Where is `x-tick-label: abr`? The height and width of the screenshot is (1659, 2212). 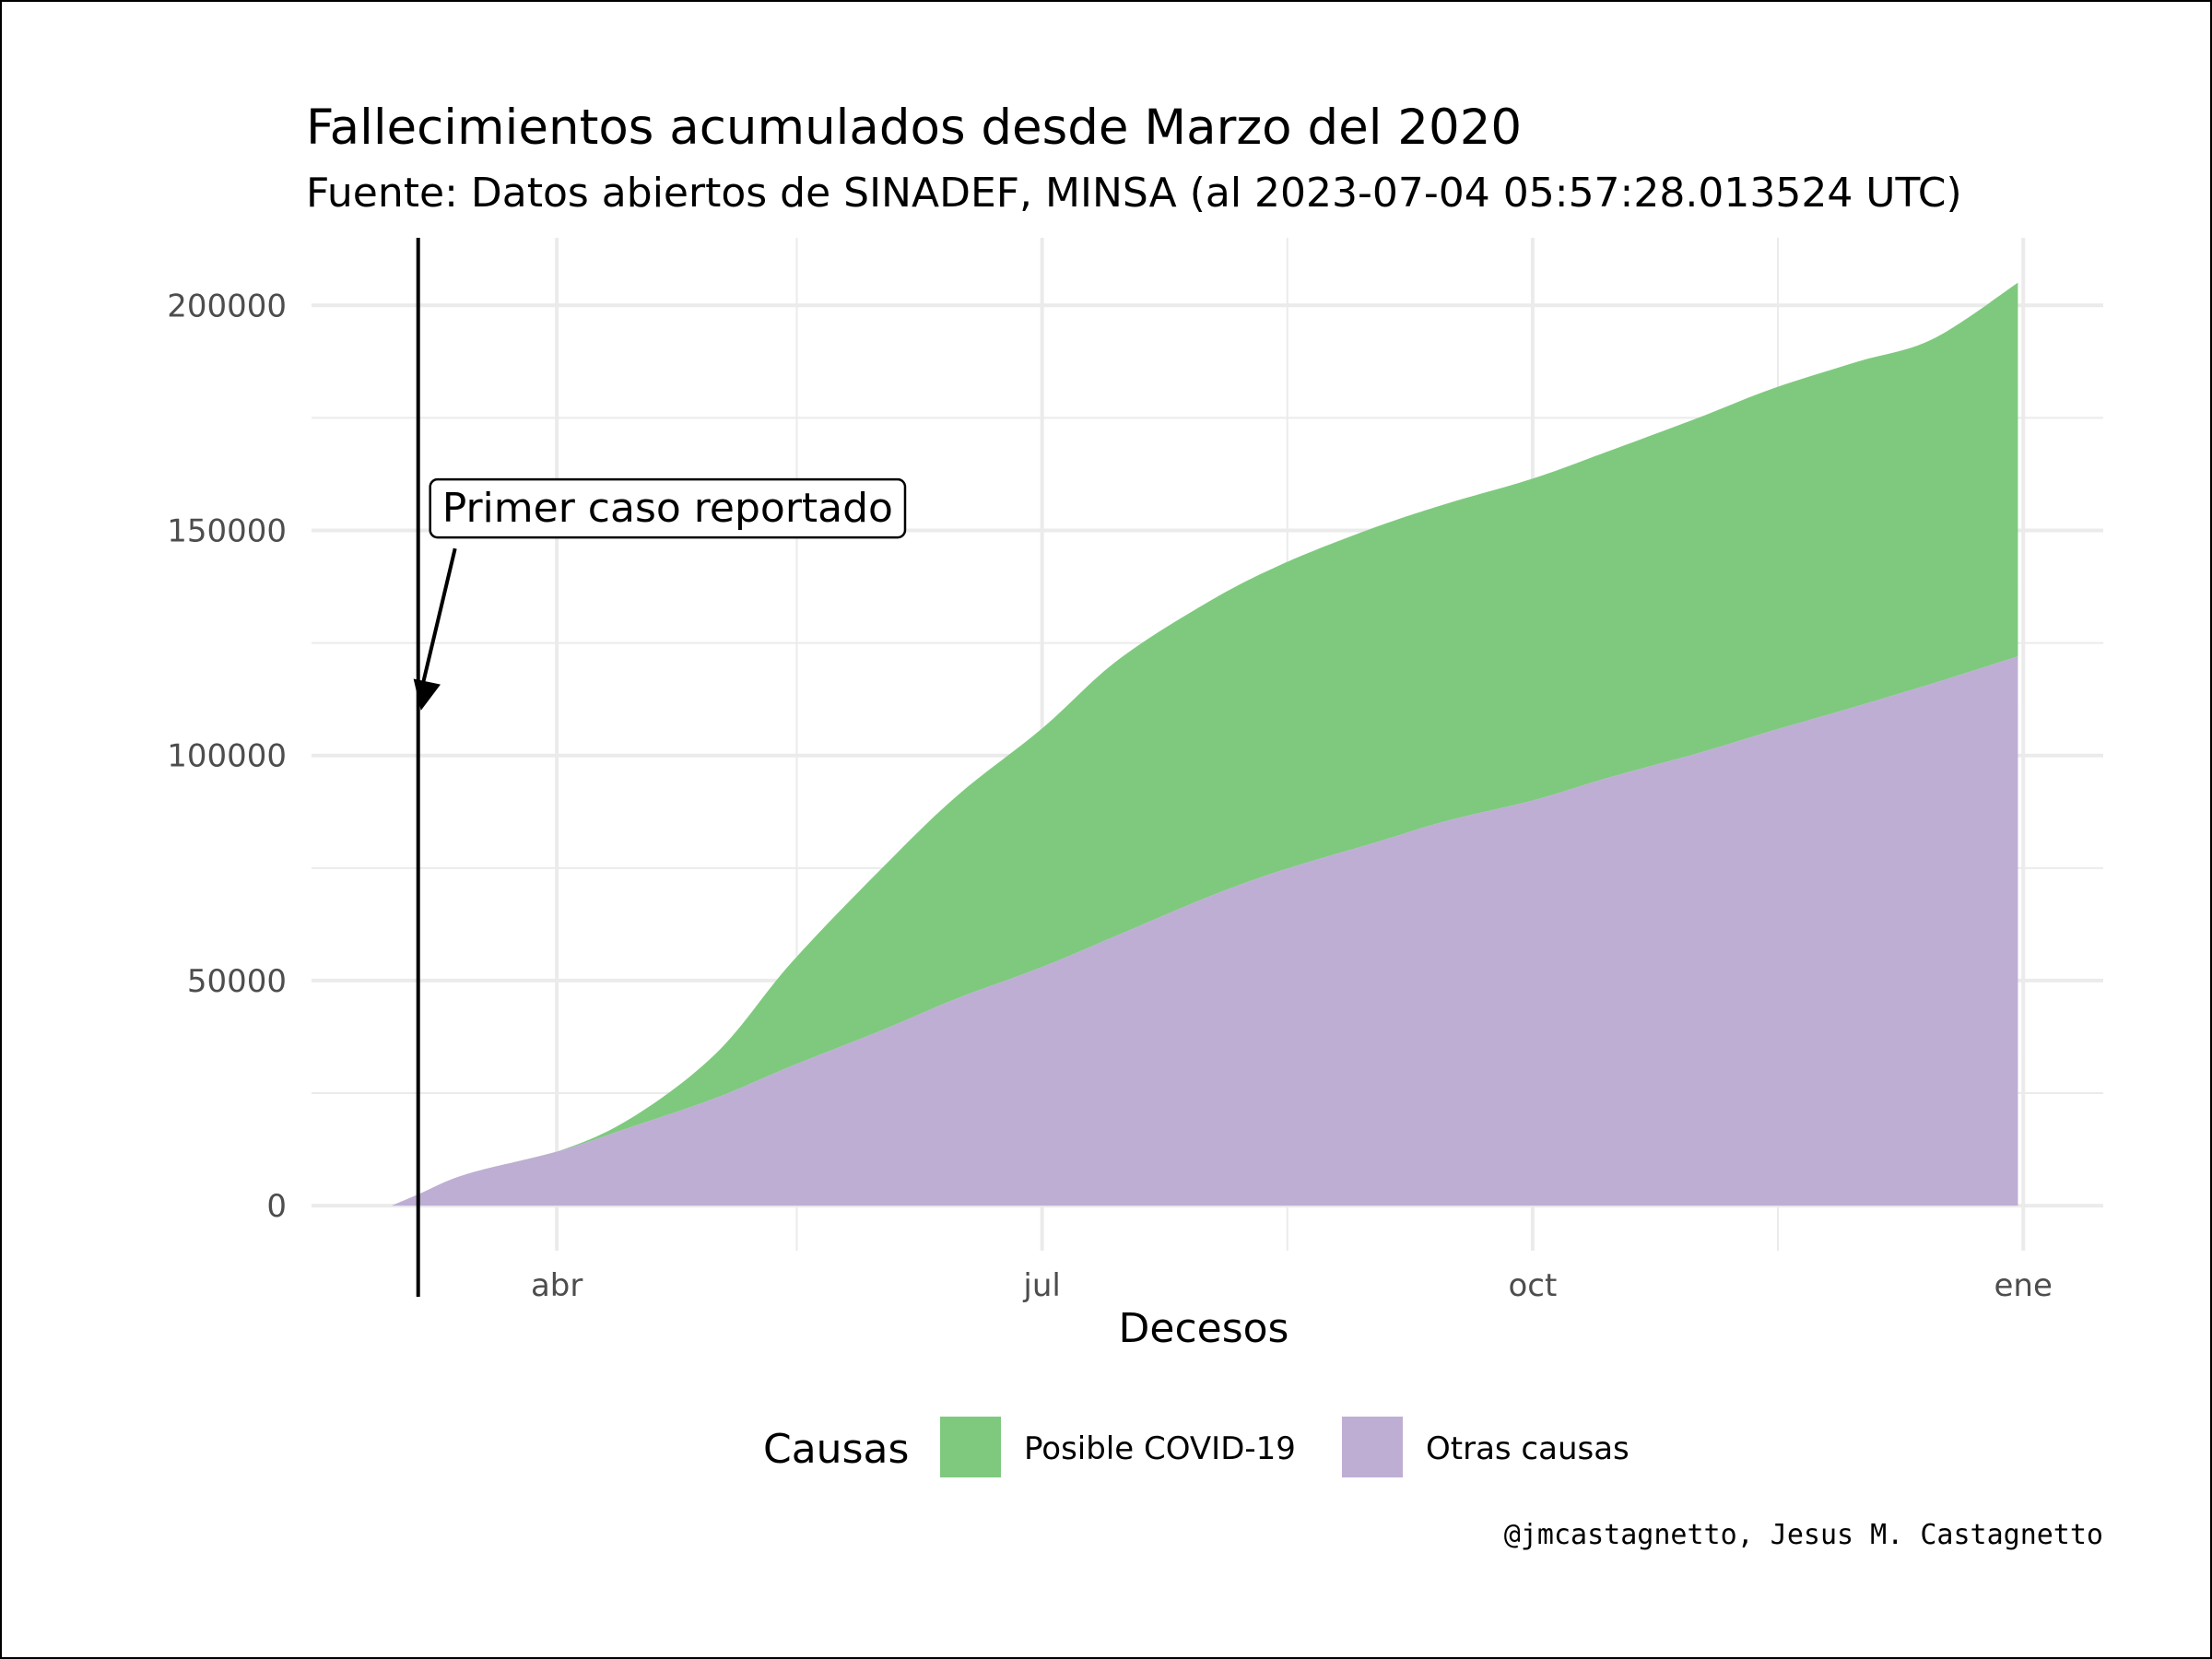 x-tick-label: abr is located at coordinates (556, 1285).